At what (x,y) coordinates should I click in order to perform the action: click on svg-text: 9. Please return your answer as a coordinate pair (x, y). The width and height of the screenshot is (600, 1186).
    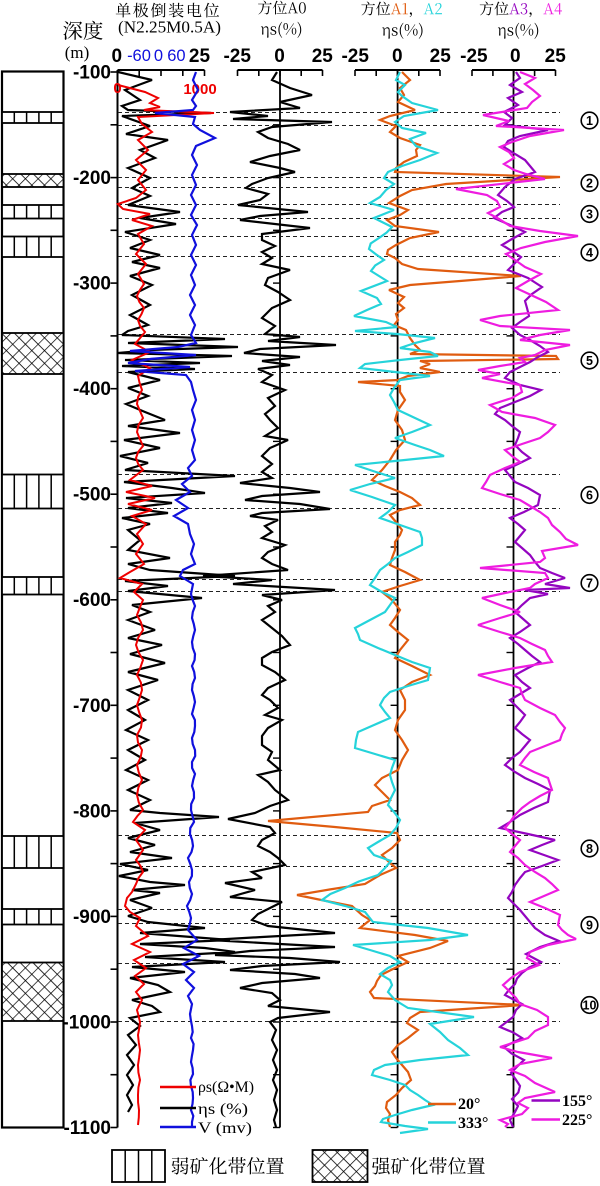
    Looking at the image, I should click on (589, 926).